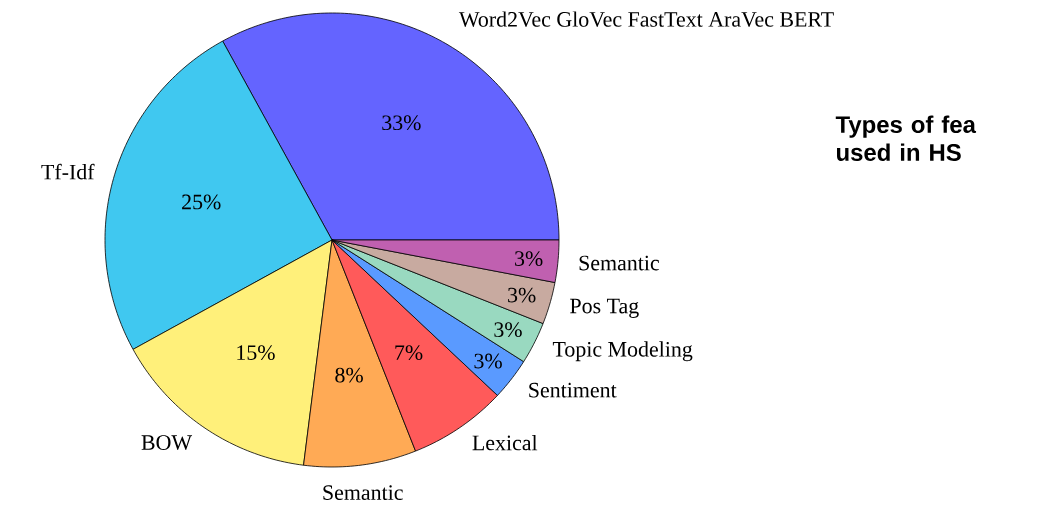 This screenshot has width=1046, height=507. Describe the element at coordinates (68, 171) in the screenshot. I see `slice-label: Tf-Idf` at that location.